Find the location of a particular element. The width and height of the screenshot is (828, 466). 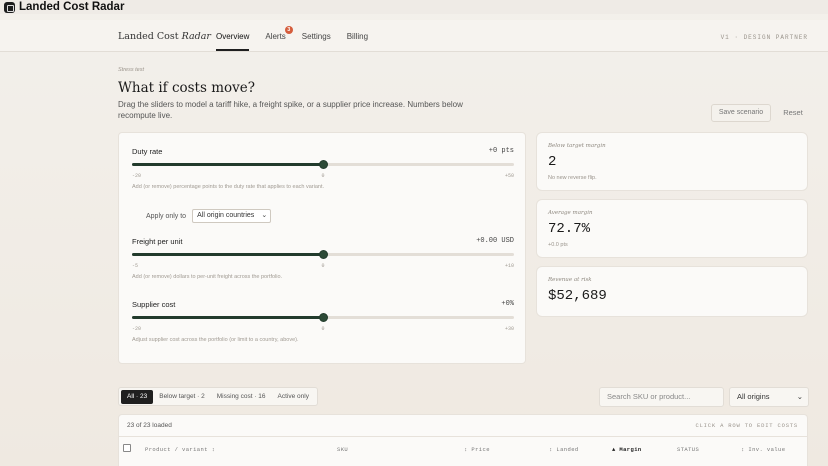

section-eyebrow: Stress test is located at coordinates (131, 70).